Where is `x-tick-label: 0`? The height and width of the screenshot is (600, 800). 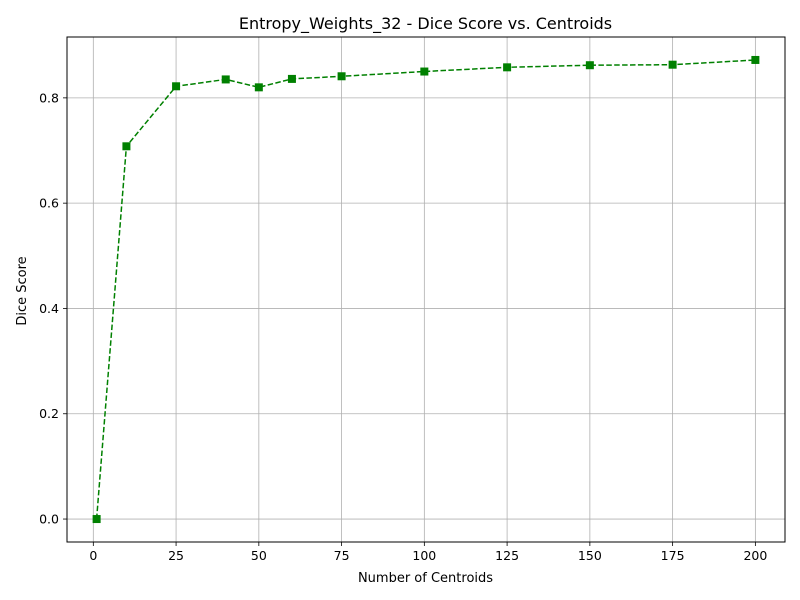
x-tick-label: 0 is located at coordinates (93, 555).